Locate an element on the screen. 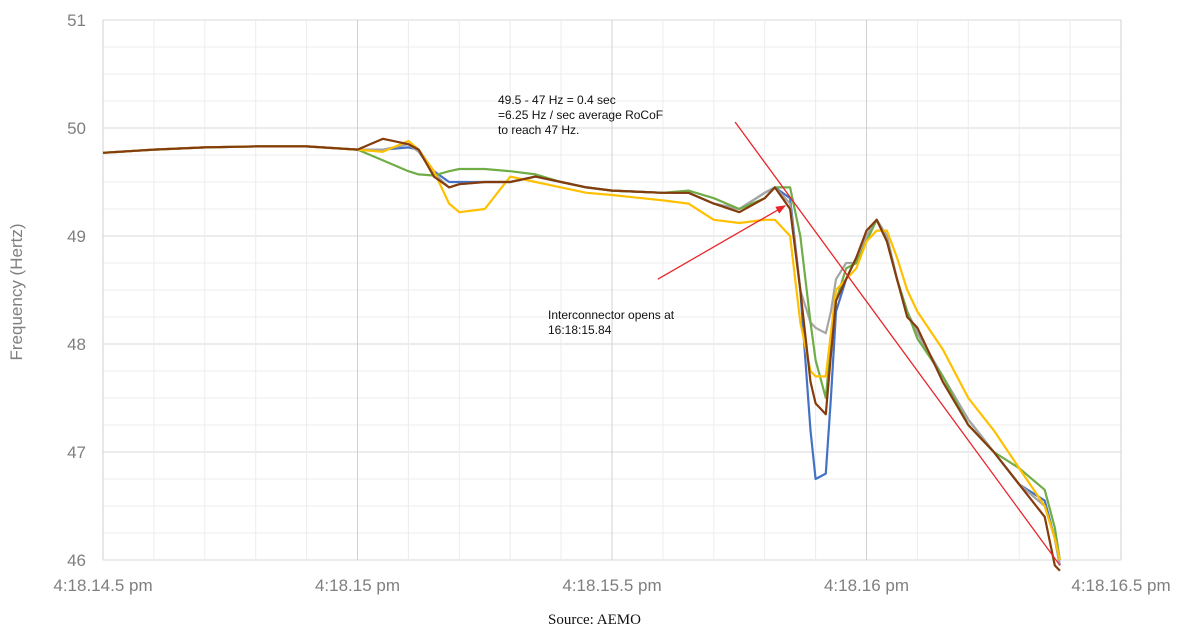 This screenshot has width=1189, height=635. x-tick-label: 4:18.16.5 pm is located at coordinates (1120, 585).